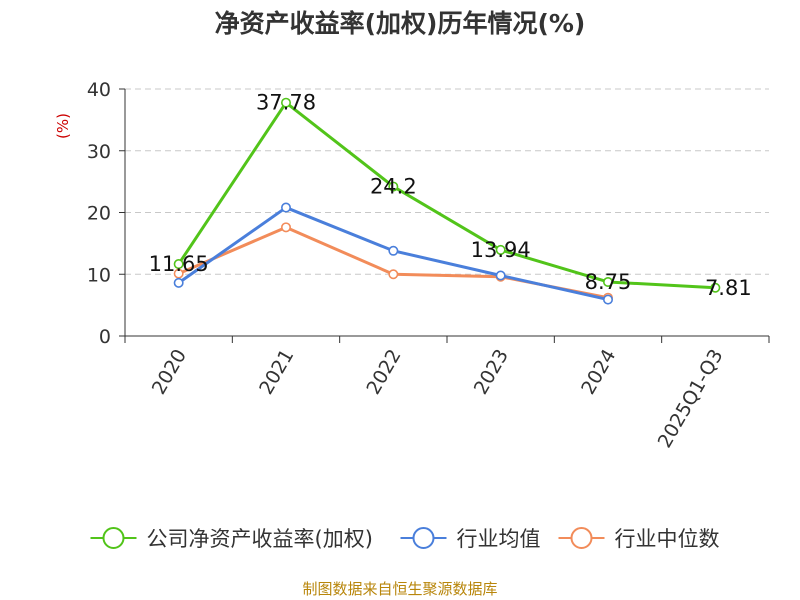 This screenshot has height=600, width=800. I want to click on data-label: 11.65, so click(179, 264).